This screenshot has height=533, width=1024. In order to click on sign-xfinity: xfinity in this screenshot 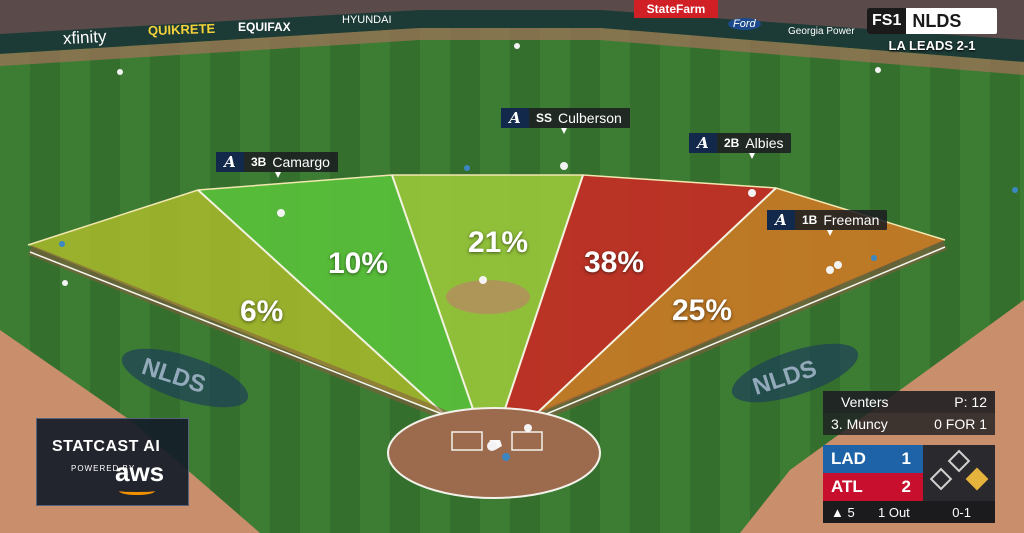, I will do `click(84, 37)`.